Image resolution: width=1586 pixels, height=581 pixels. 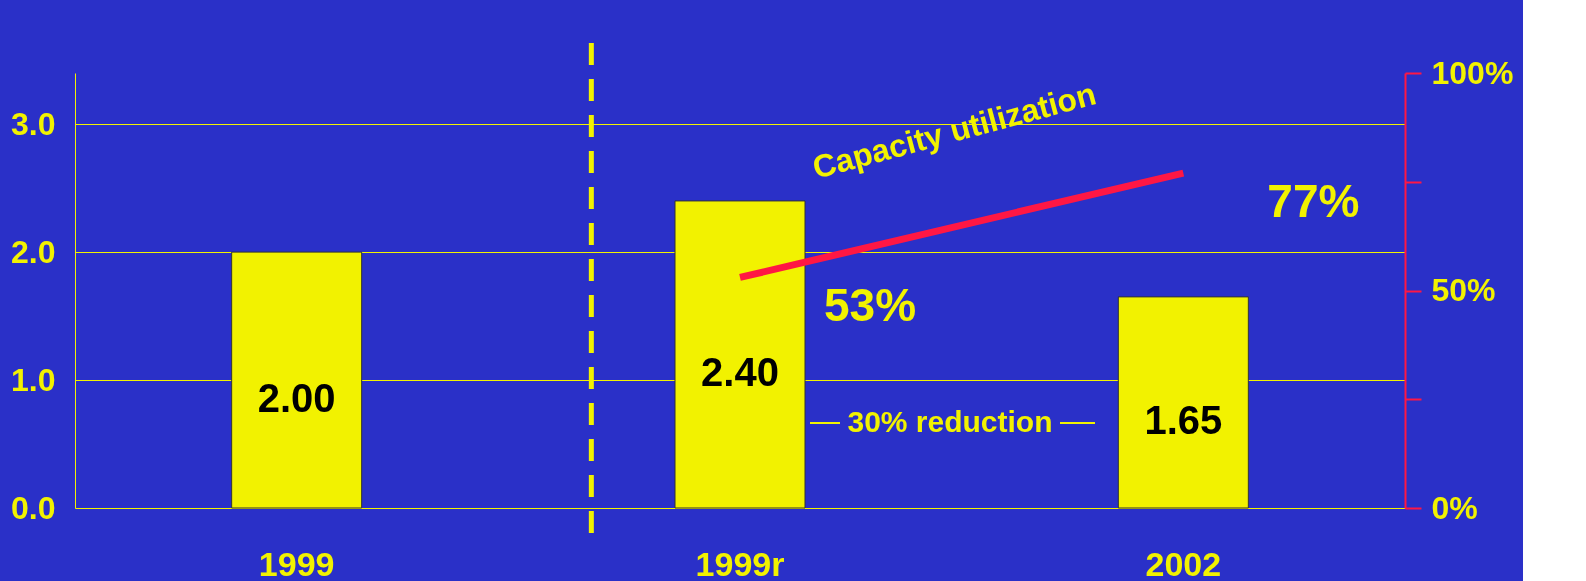 I want to click on x-tick-label: 1999r, so click(x=740, y=562).